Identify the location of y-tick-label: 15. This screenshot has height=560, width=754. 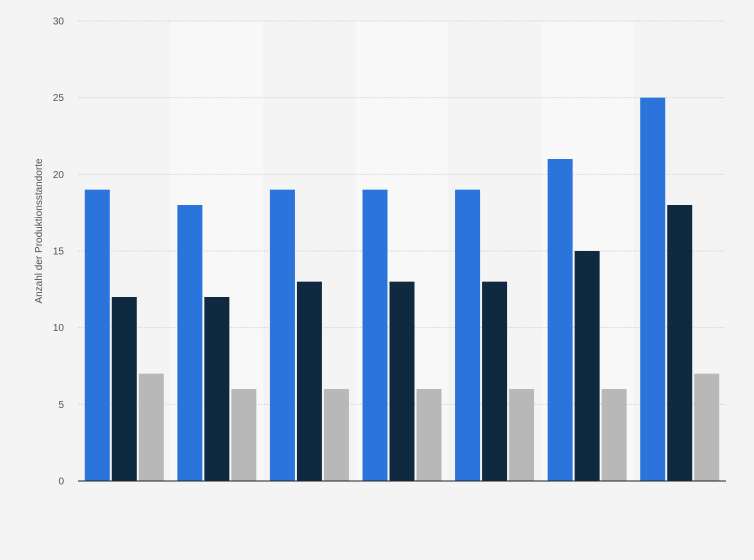
(59, 252).